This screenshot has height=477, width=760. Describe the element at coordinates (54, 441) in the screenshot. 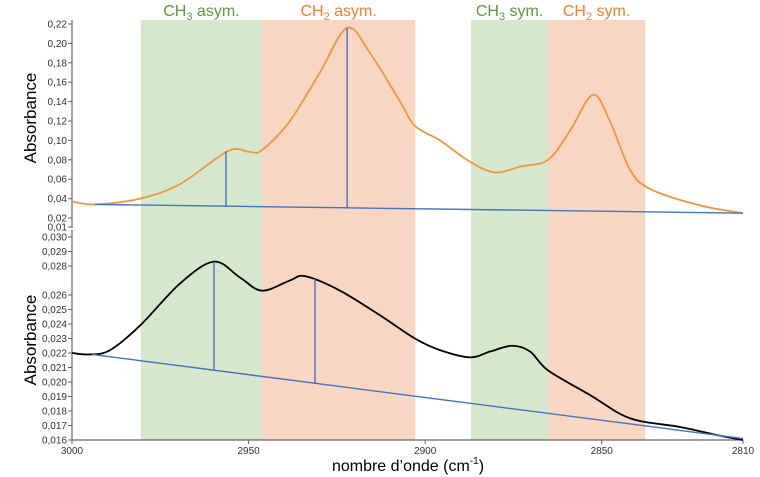

I see `y-tick-label: 0,016` at that location.